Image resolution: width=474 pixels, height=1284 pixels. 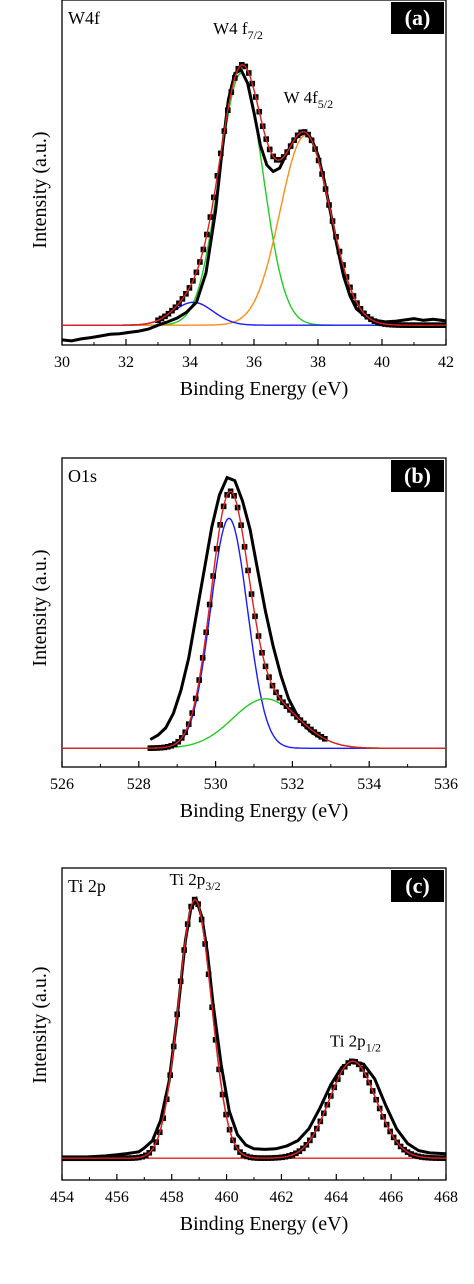 What do you see at coordinates (318, 362) in the screenshot?
I see `x-tick-label: 38` at bounding box center [318, 362].